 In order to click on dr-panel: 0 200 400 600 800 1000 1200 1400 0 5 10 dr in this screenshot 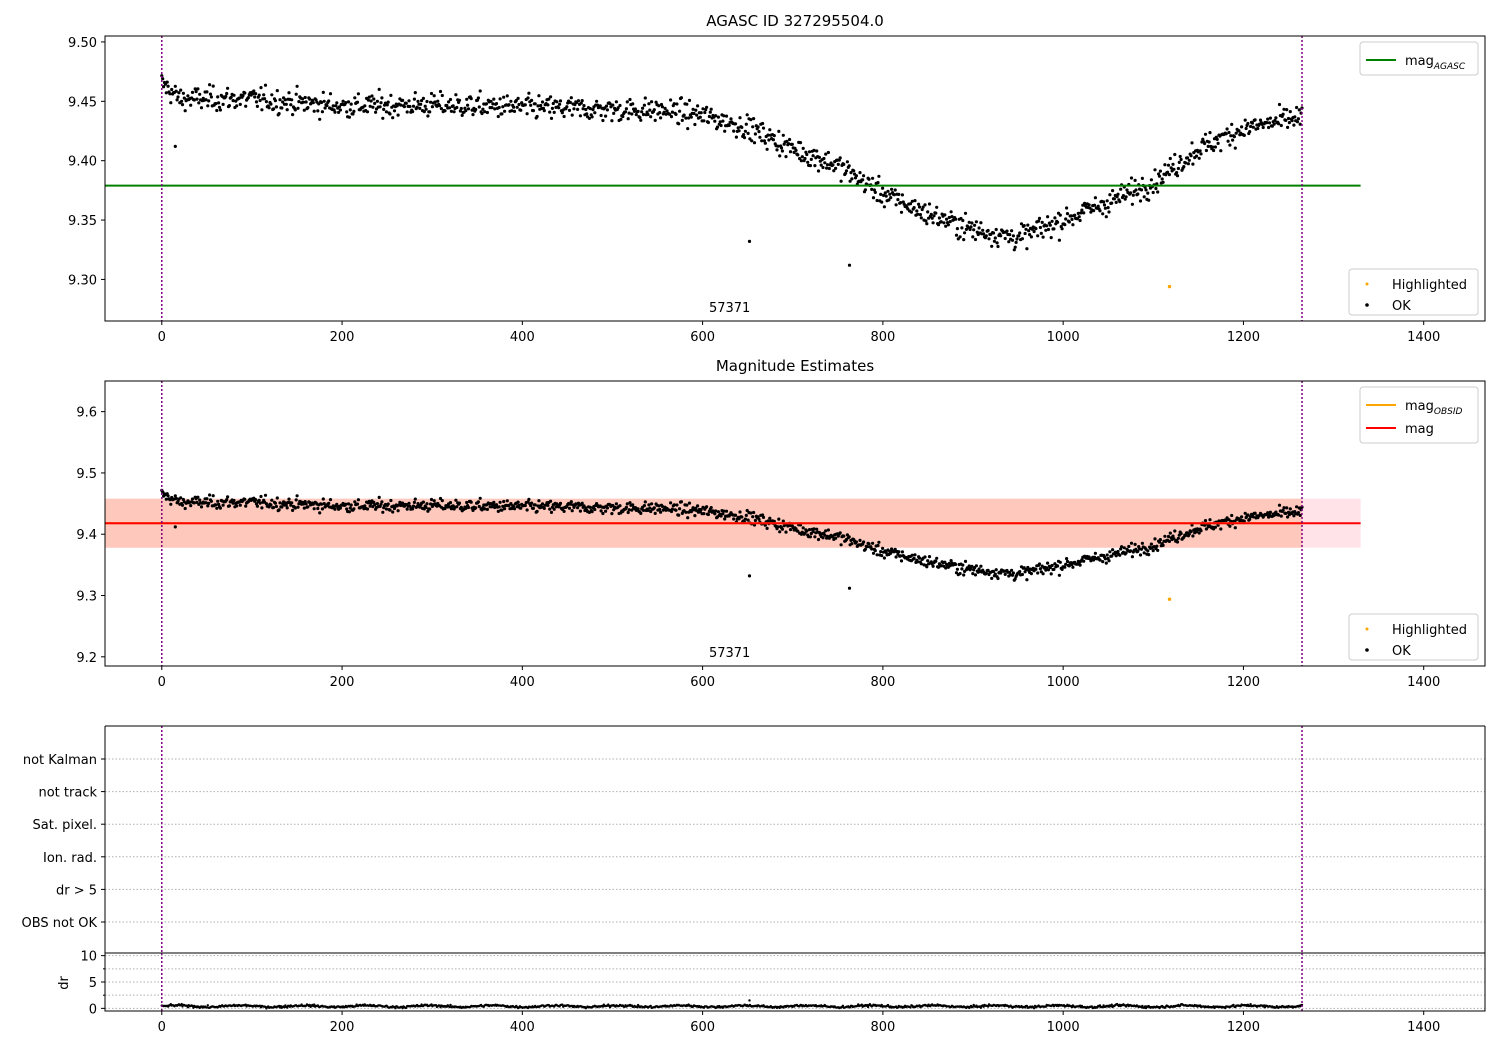, I will do `click(771, 992)`.